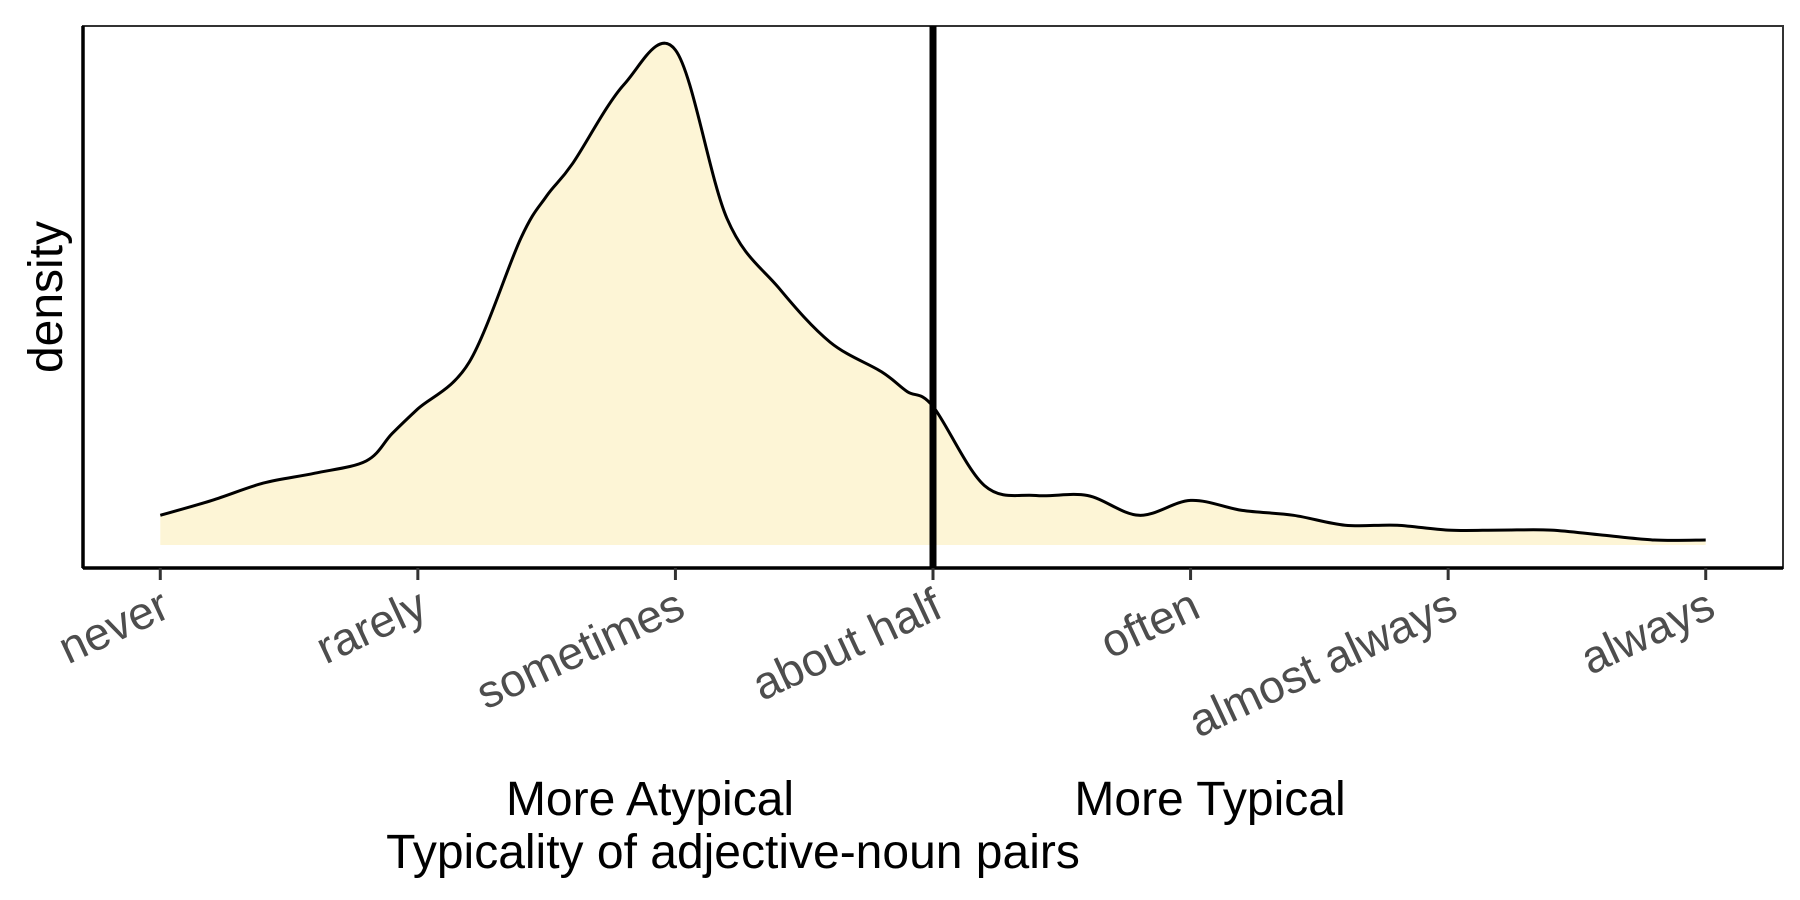 The height and width of the screenshot is (900, 1800). What do you see at coordinates (846, 644) in the screenshot?
I see `x-tick-label-about-half: about half` at bounding box center [846, 644].